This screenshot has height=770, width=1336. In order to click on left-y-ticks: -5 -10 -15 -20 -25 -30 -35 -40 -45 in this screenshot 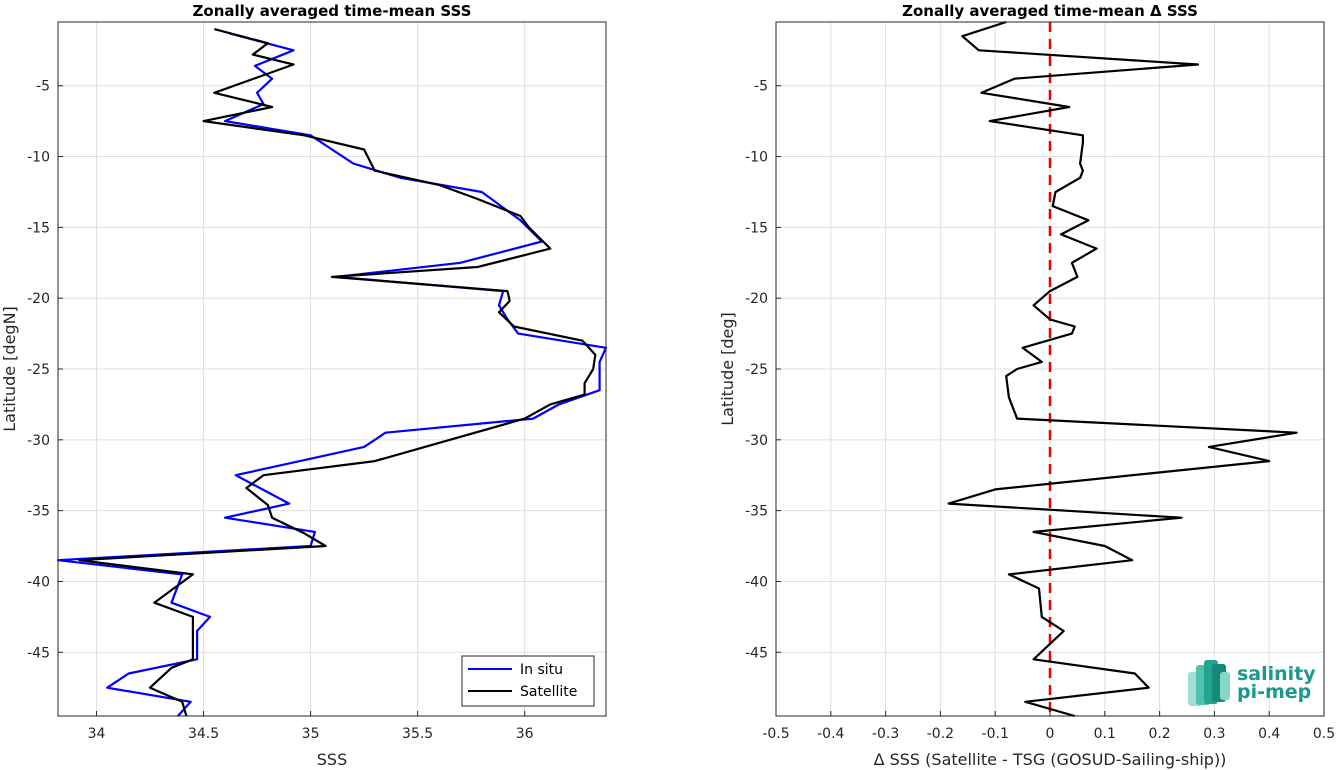, I will do `click(45, 370)`.